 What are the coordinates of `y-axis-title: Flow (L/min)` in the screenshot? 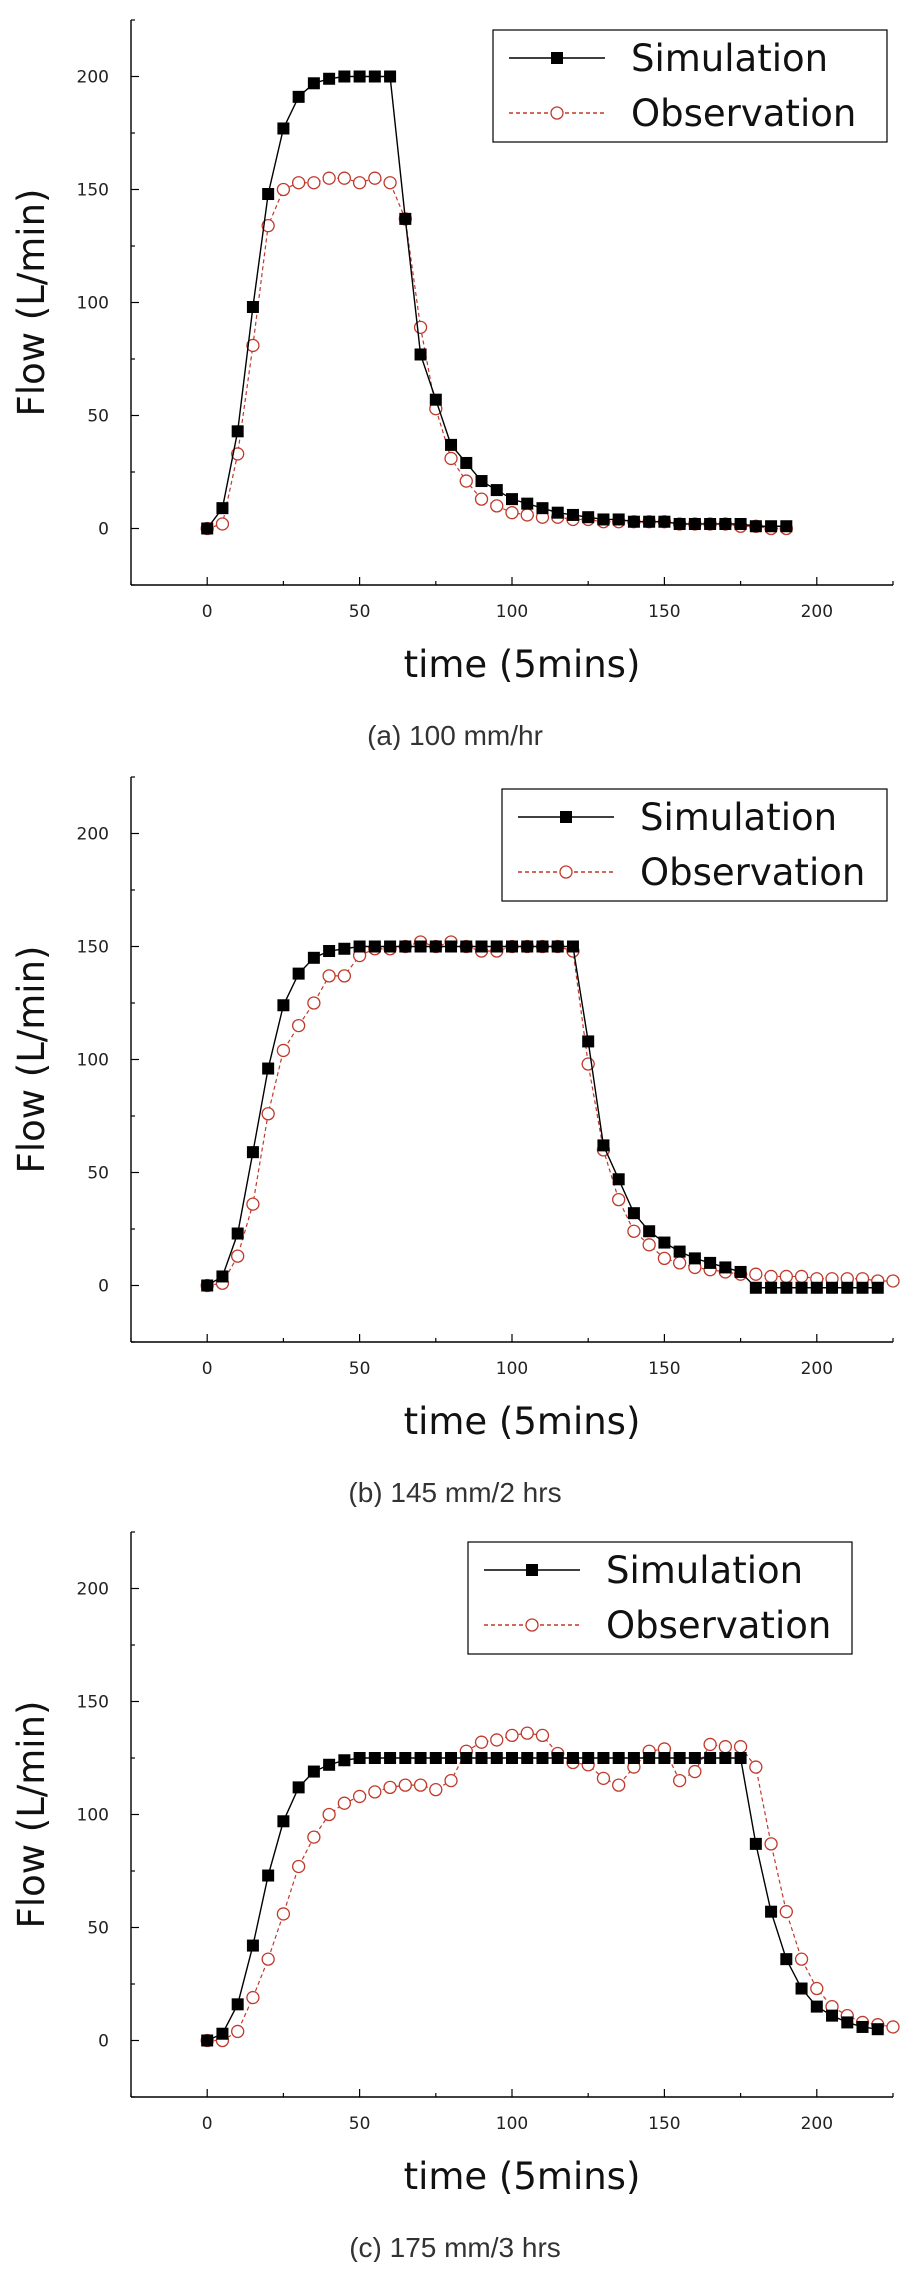 It's located at (31, 1815).